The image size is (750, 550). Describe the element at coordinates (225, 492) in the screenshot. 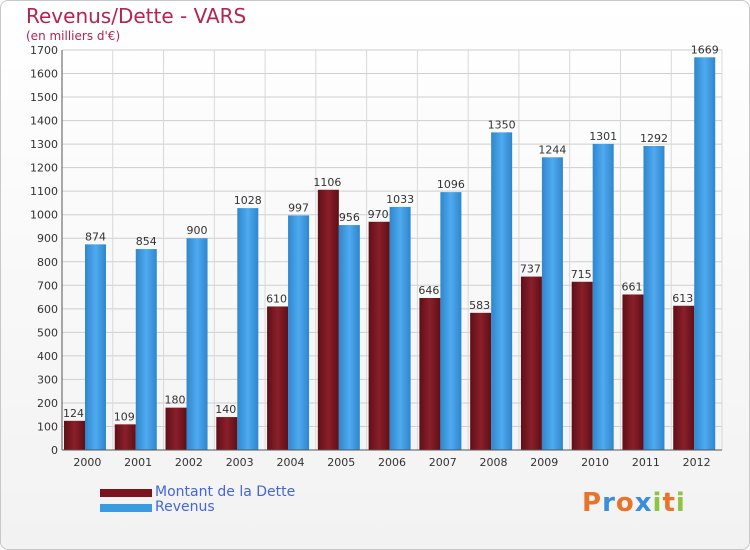

I see `legend-label-debt: Montant de la Dette` at that location.